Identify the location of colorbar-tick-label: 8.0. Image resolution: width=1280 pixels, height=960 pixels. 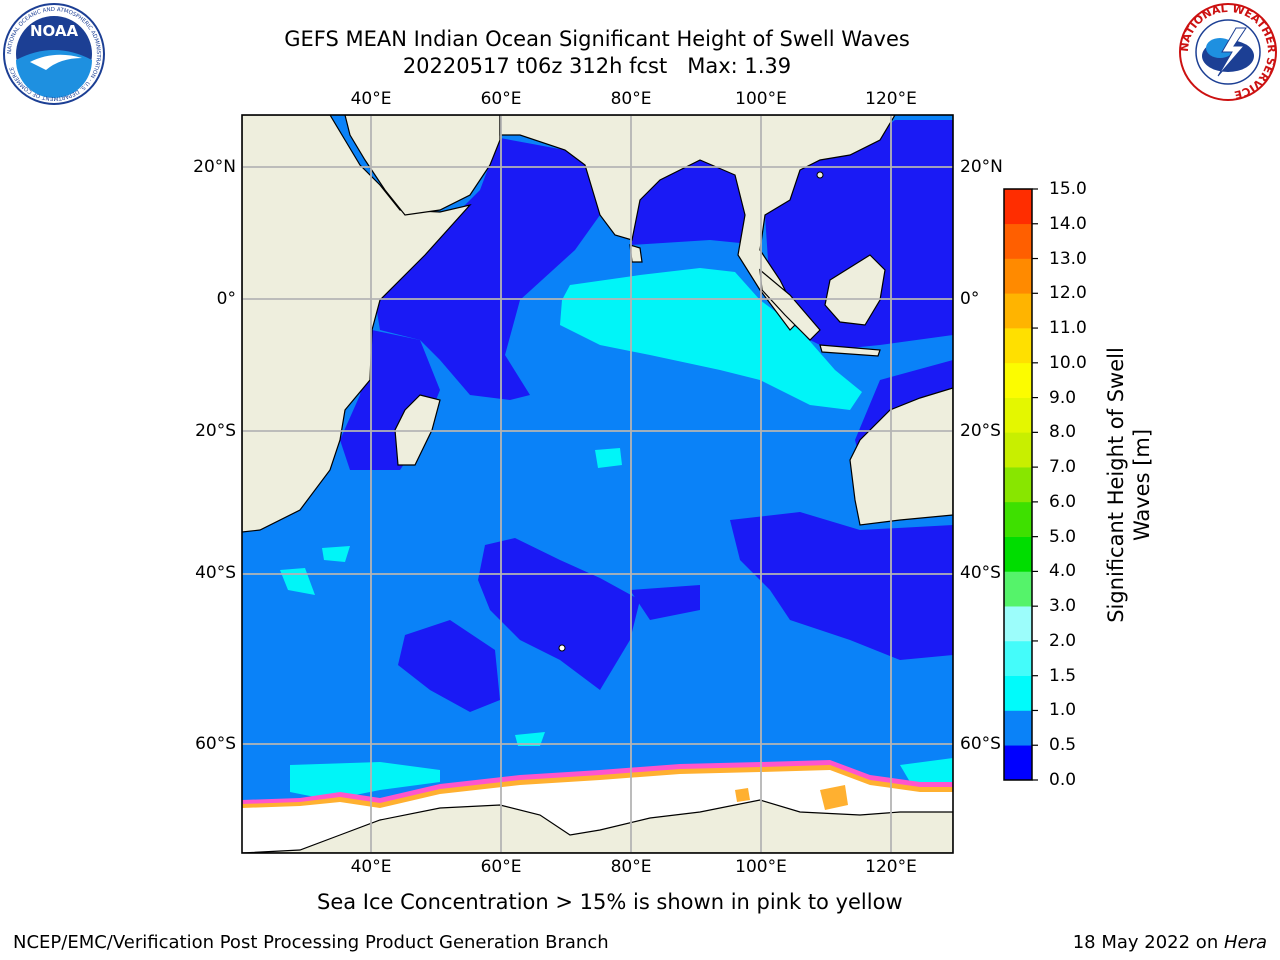
(1063, 432).